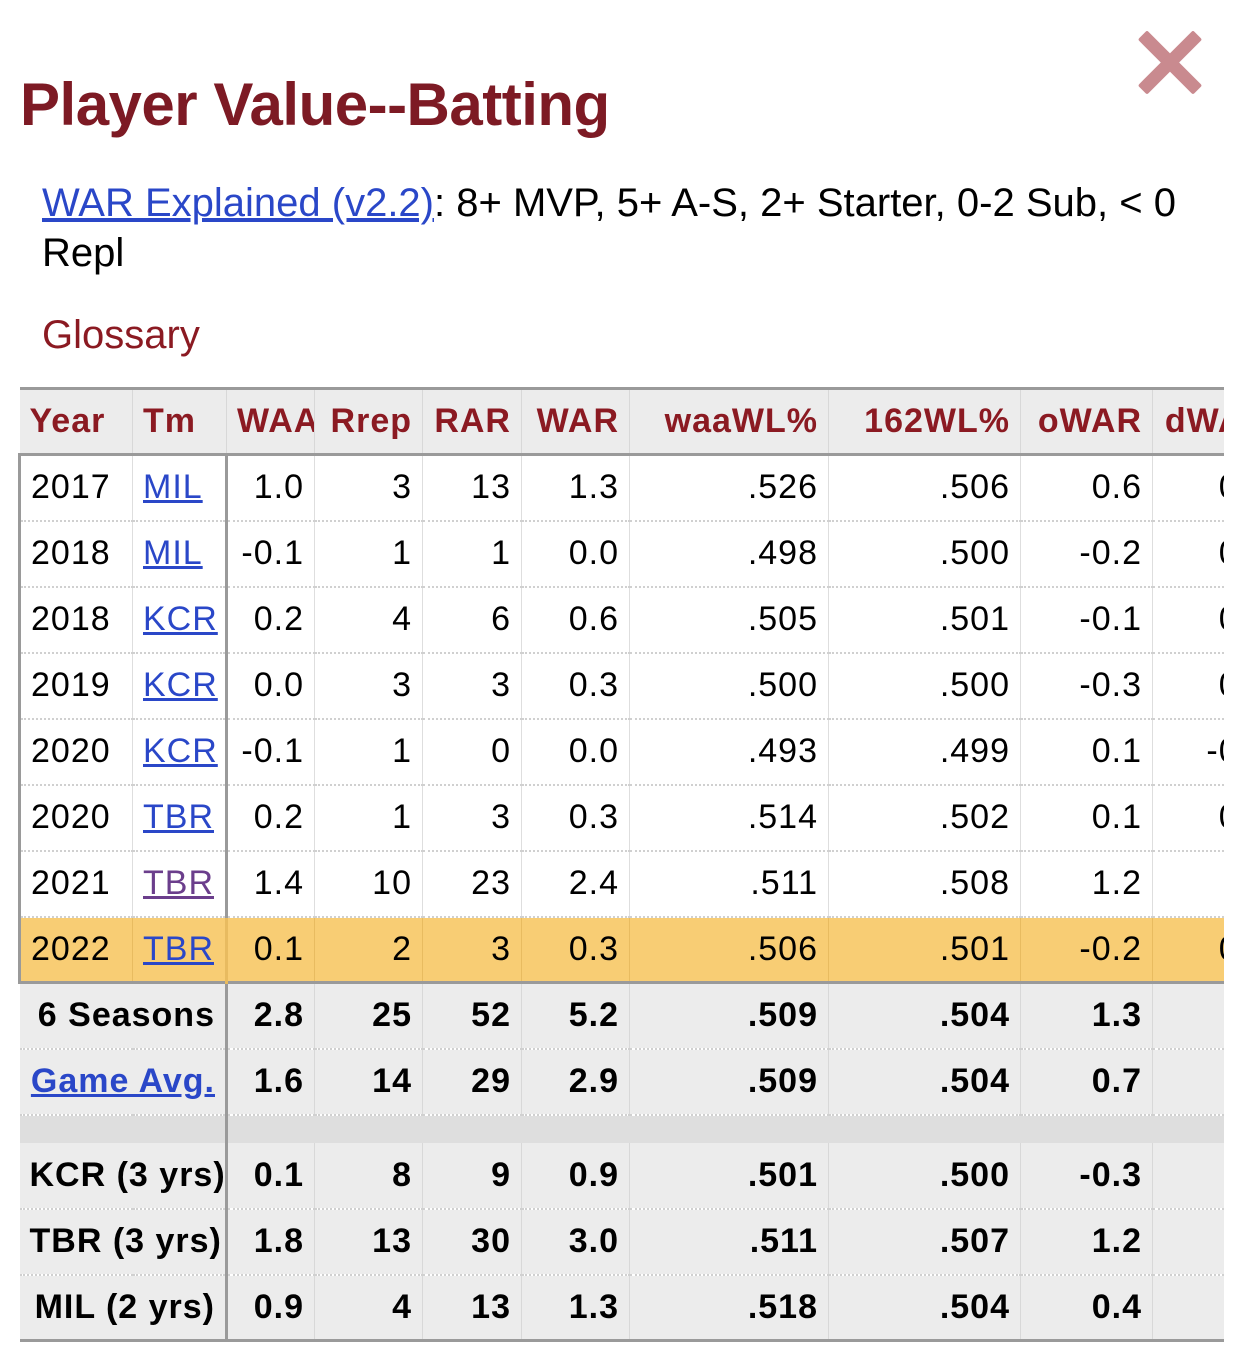  Describe the element at coordinates (1188, 884) in the screenshot. I see `stat-cell-dwar` at that location.